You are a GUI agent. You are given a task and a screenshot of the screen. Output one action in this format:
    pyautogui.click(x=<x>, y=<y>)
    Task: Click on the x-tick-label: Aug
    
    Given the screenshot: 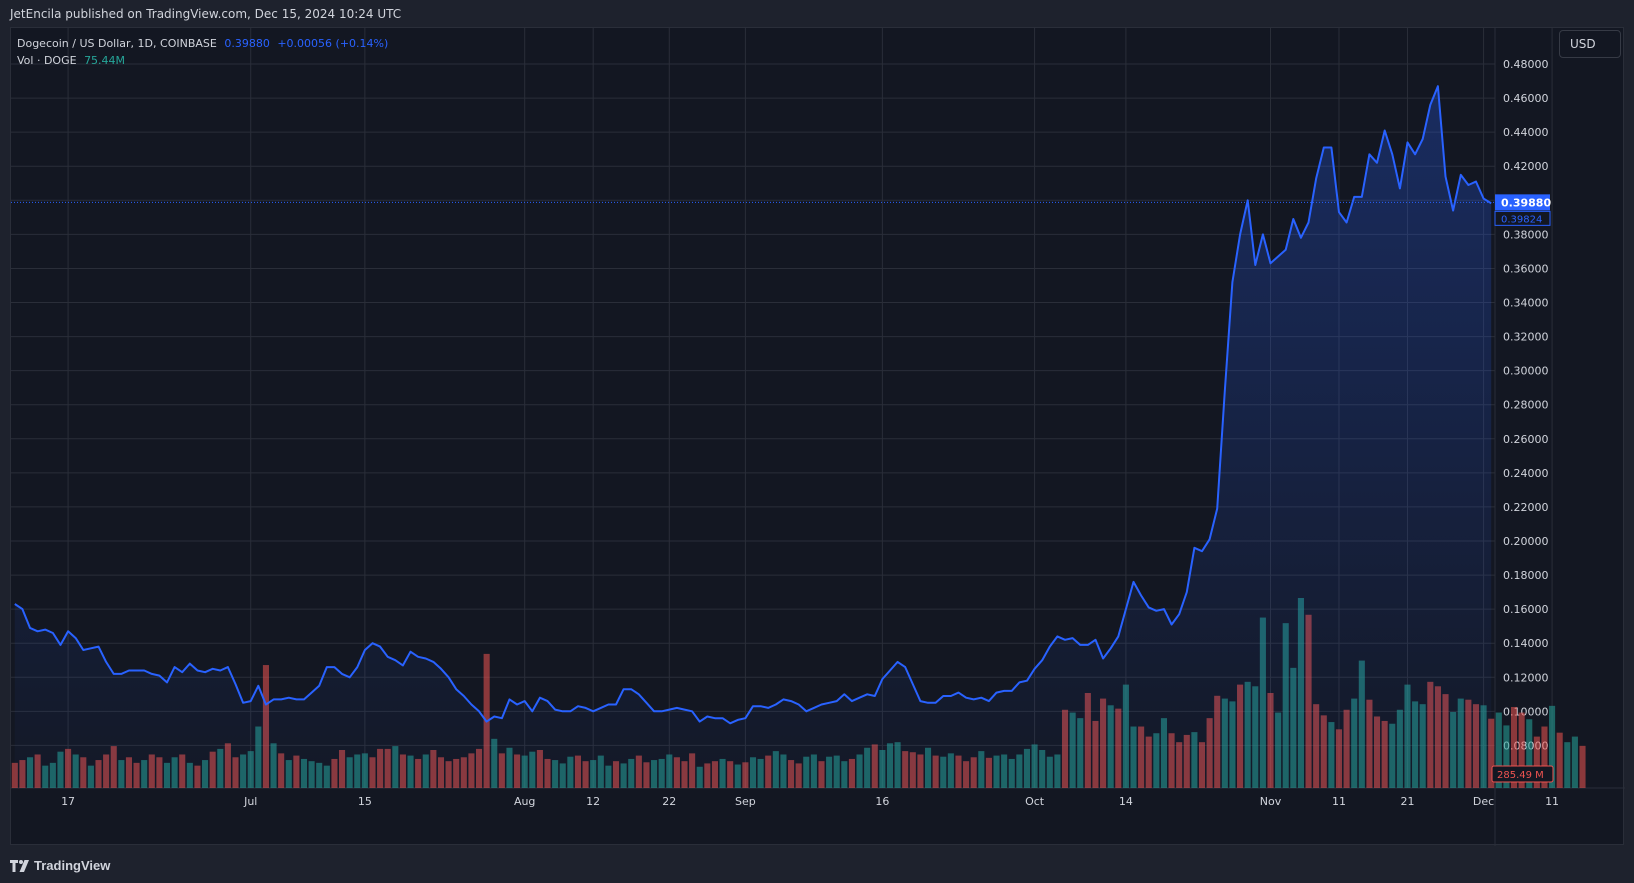 What is the action you would take?
    pyautogui.click(x=524, y=801)
    